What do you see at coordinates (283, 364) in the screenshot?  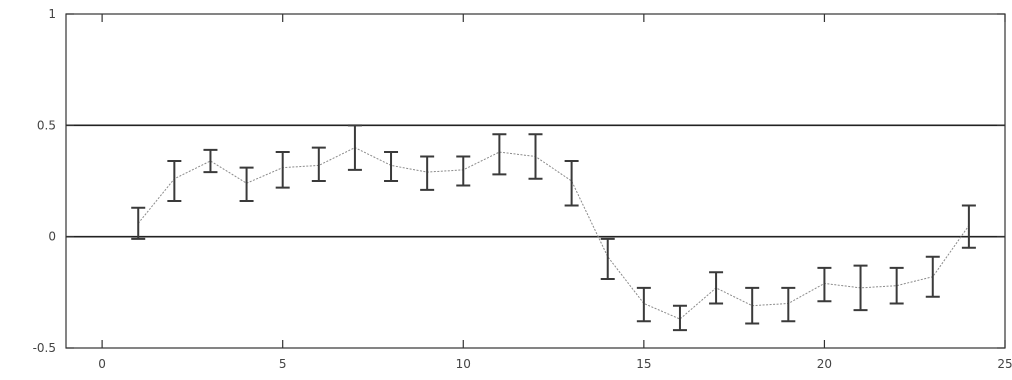 I see `x-tick-label-1: 5` at bounding box center [283, 364].